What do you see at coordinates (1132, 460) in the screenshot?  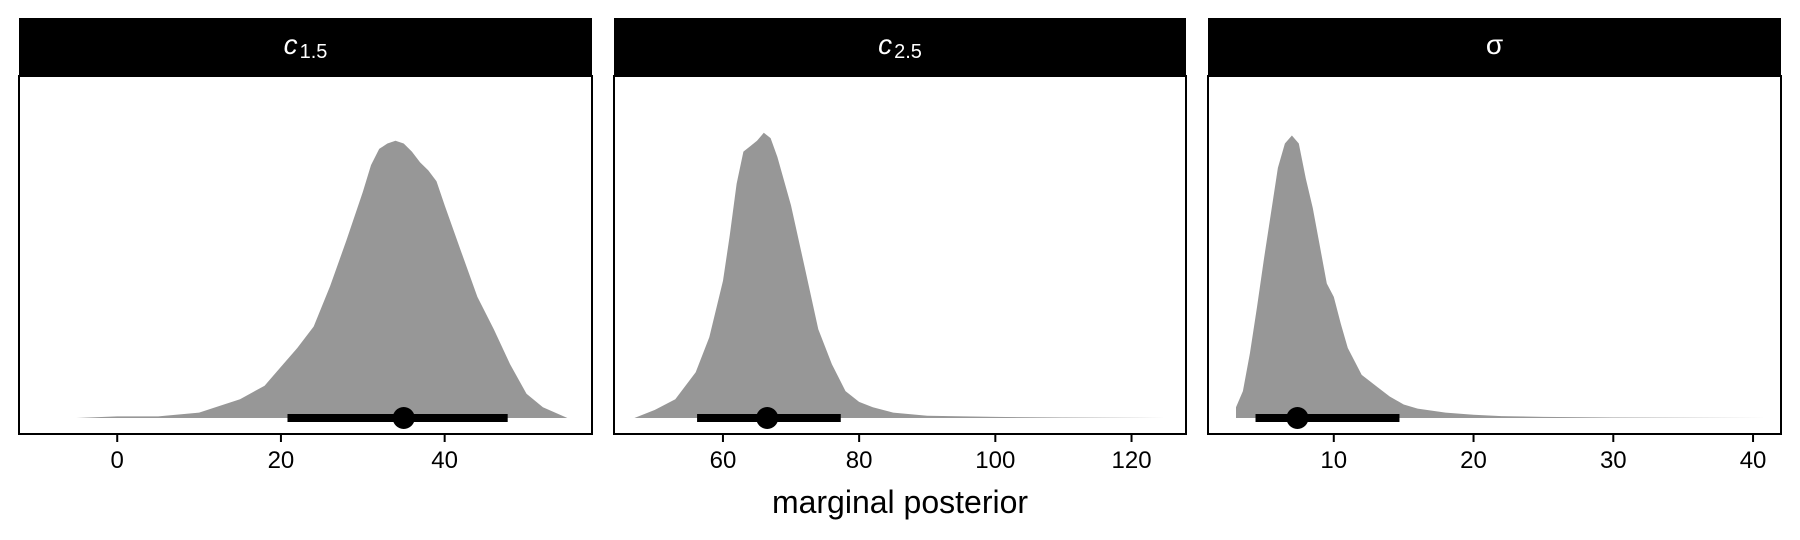 I see `x-tick-label: 120` at bounding box center [1132, 460].